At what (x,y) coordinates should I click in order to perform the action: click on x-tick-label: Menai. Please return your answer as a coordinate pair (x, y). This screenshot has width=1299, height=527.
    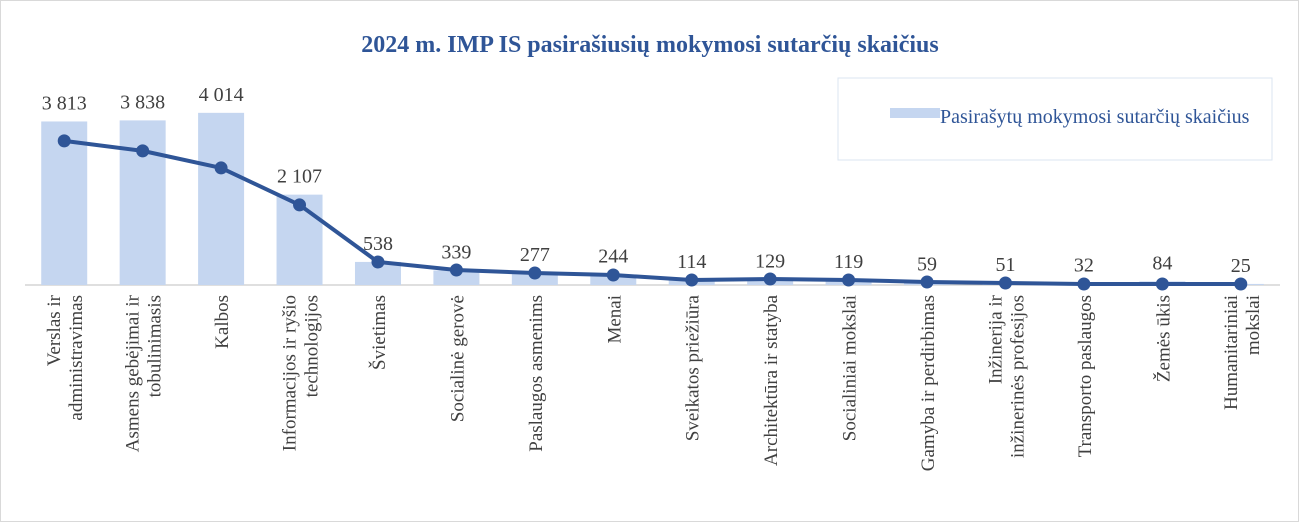
    Looking at the image, I should click on (614, 319).